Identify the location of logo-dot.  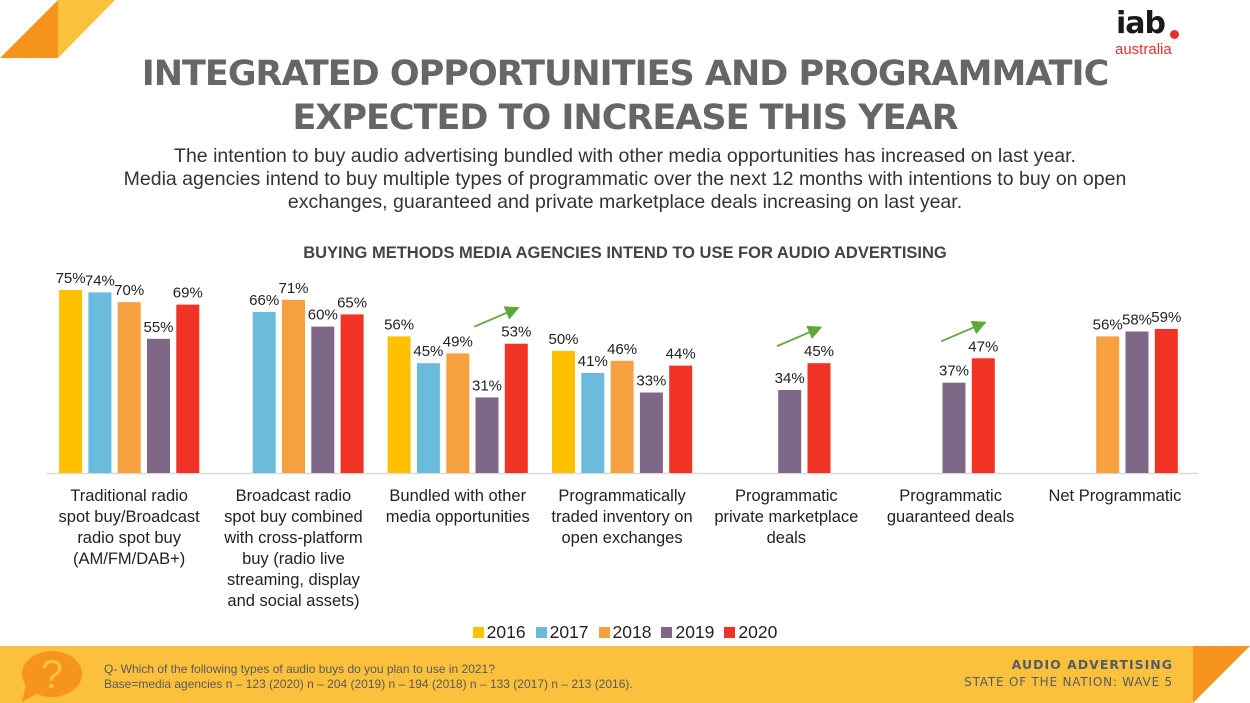
(1174, 34).